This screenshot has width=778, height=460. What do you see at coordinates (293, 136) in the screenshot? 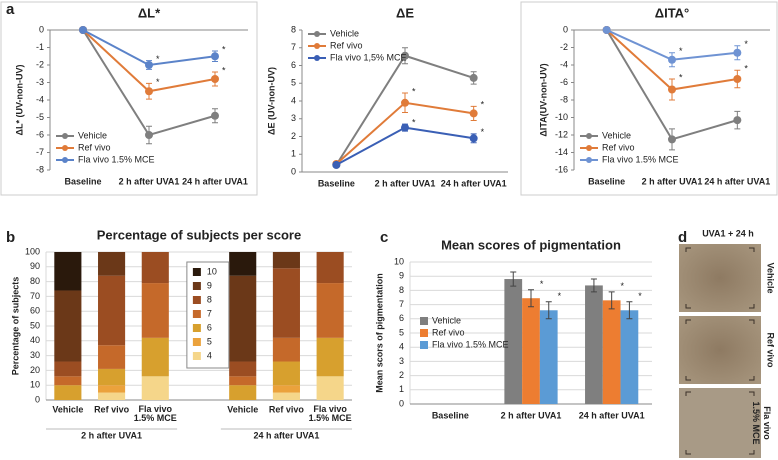
I see `y-tick-label: 2` at bounding box center [293, 136].